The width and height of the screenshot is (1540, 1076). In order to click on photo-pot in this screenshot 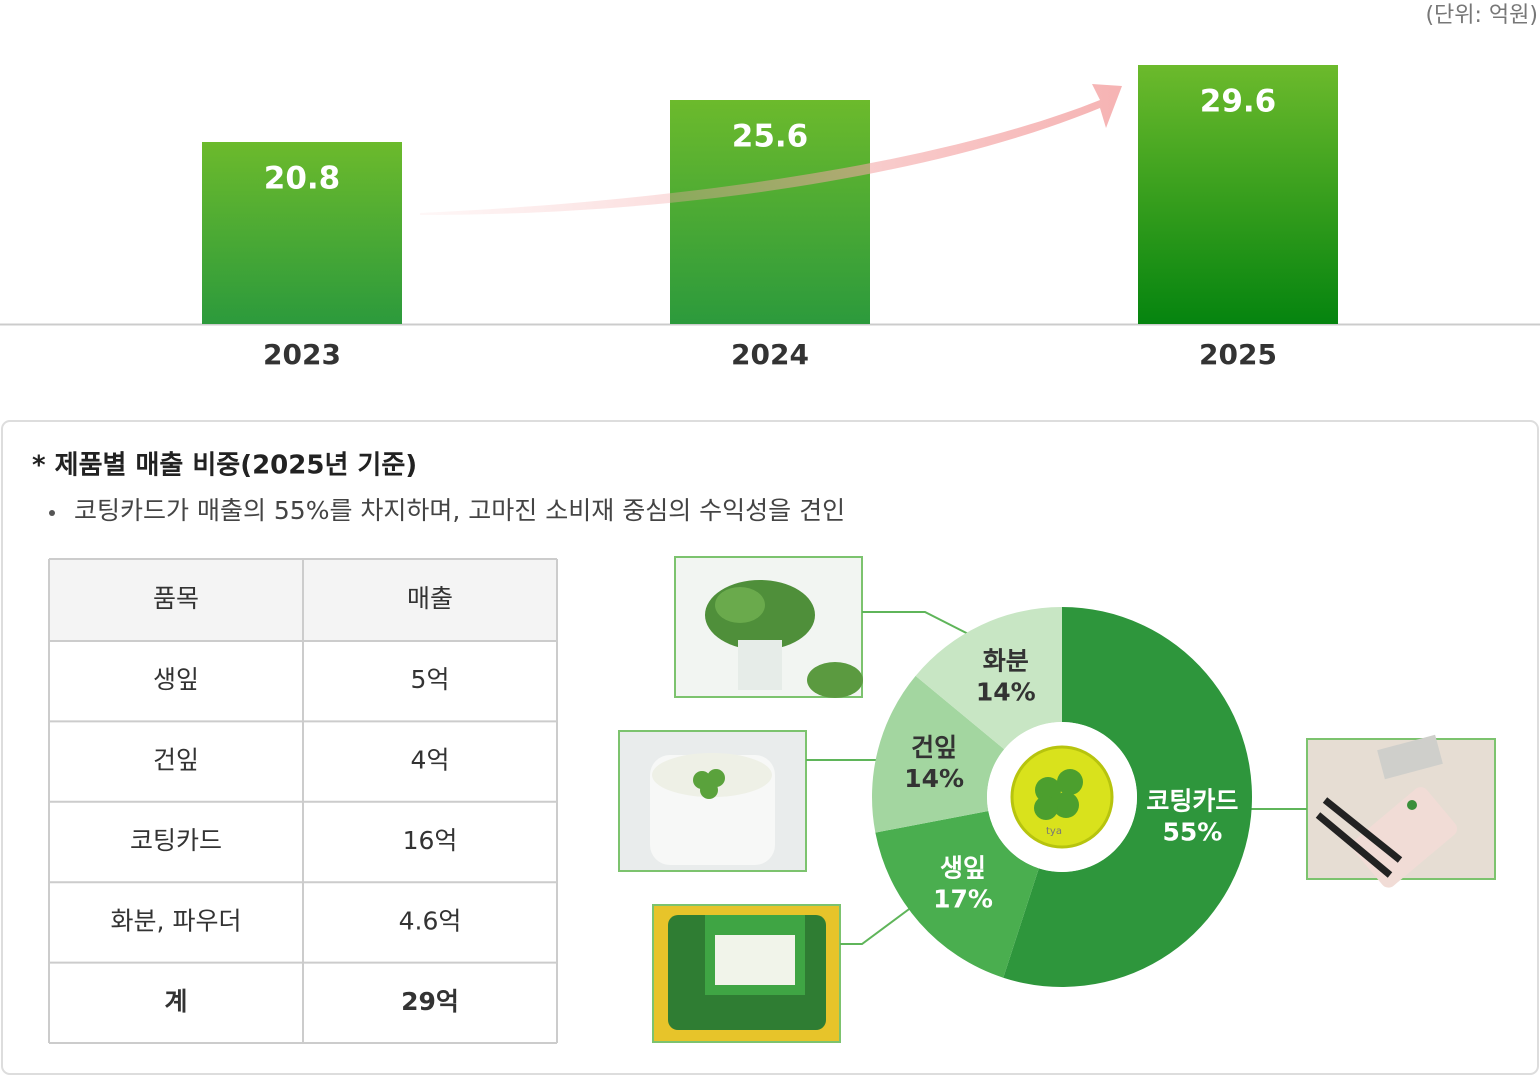, I will do `click(768, 627)`.